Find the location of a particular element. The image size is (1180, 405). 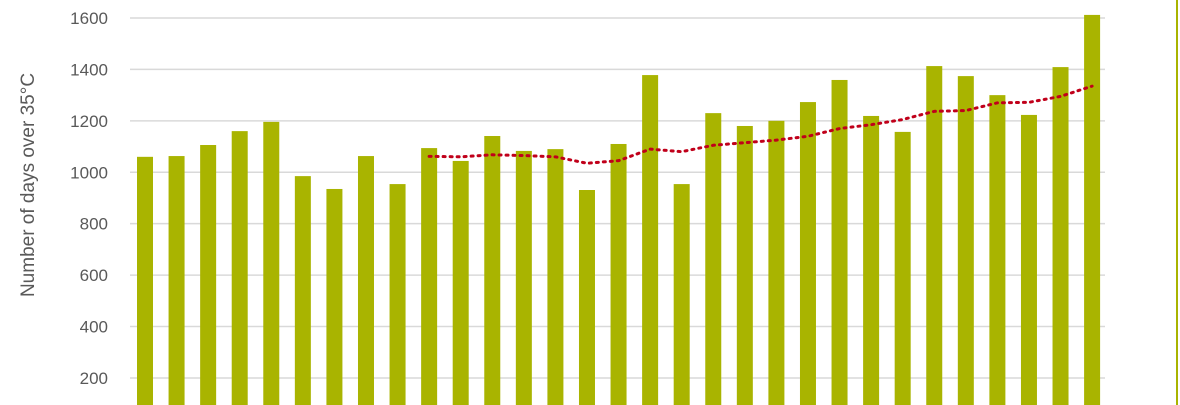

y-tick-label: 800 is located at coordinates (94, 224).